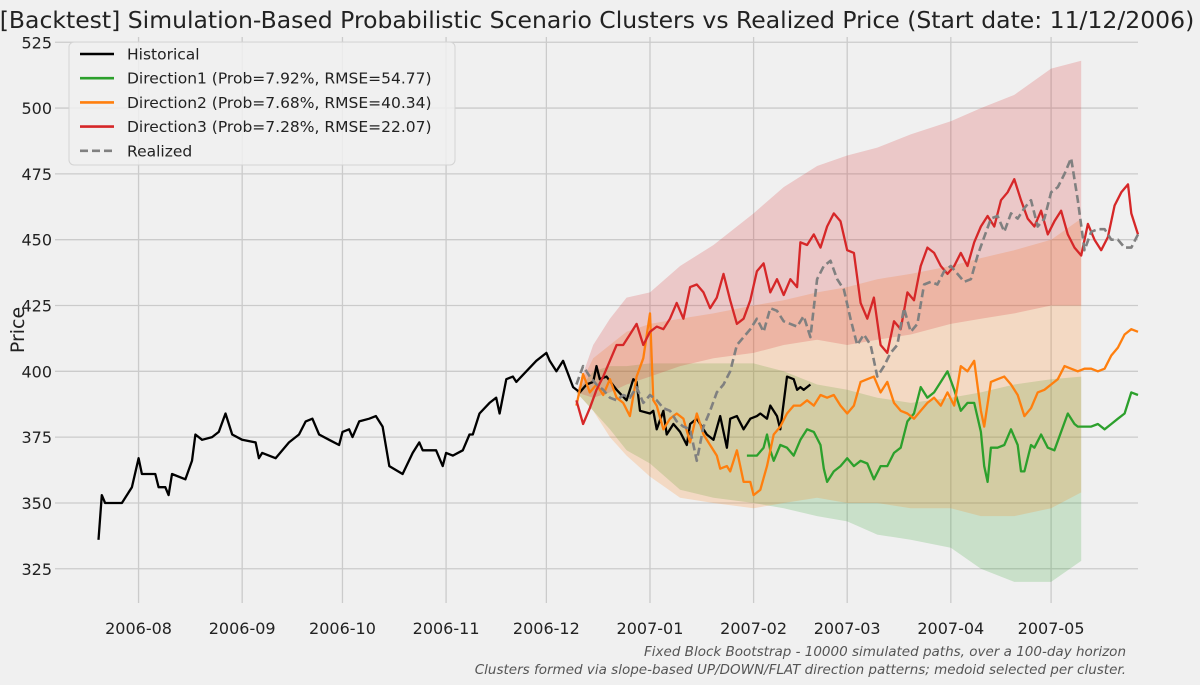  I want to click on x-tick-label: 2007-05, so click(1051, 628).